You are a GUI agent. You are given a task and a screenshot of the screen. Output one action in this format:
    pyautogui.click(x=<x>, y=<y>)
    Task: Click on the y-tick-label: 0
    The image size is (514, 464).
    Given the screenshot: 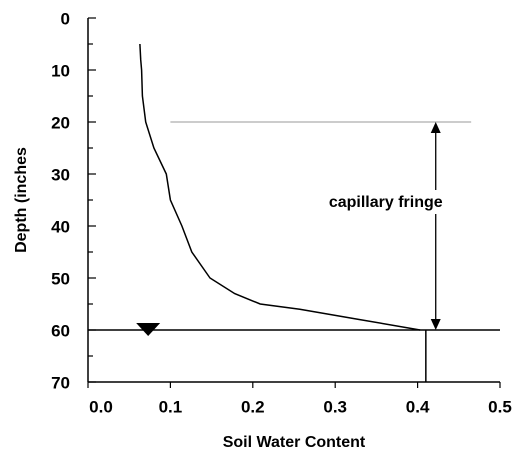 What is the action you would take?
    pyautogui.click(x=65, y=18)
    